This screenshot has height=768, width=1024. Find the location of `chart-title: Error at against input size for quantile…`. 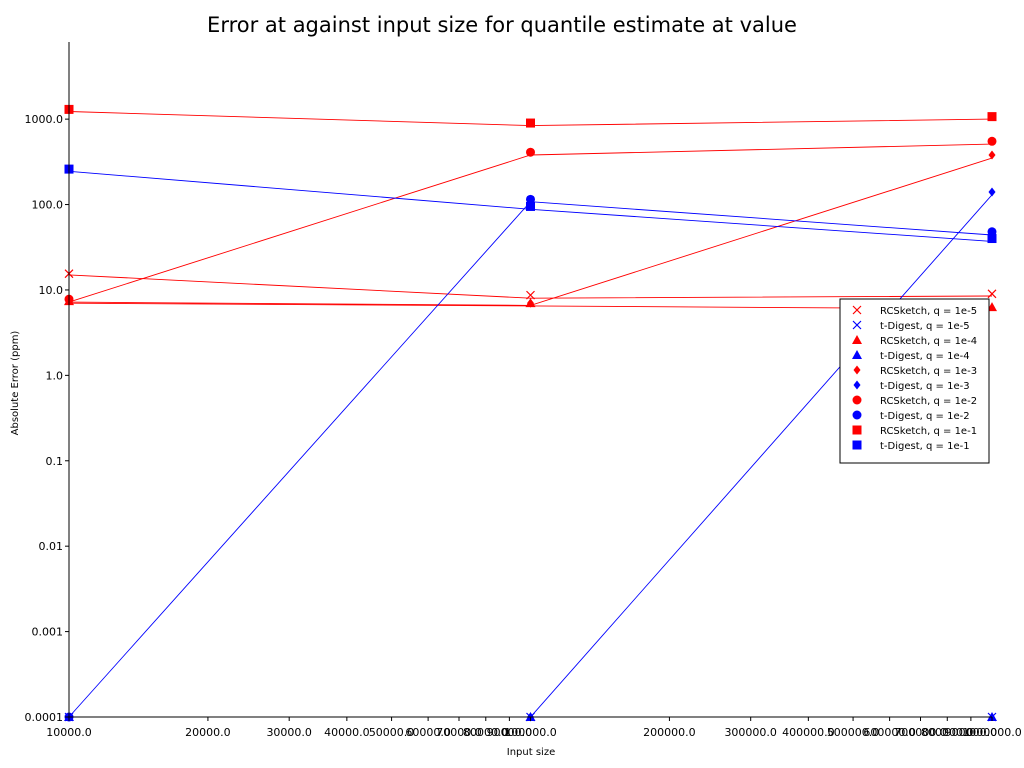

chart-title: Error at against input size for quantile… is located at coordinates (502, 25).